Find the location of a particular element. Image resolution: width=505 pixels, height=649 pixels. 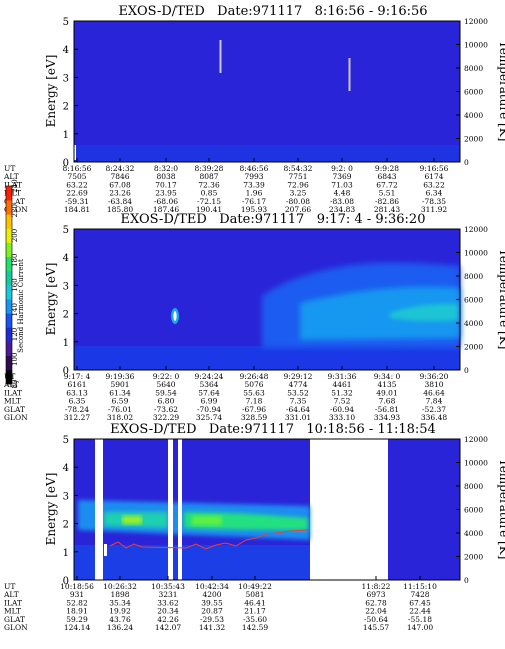

orbit-cell: 234.83 is located at coordinates (342, 209).